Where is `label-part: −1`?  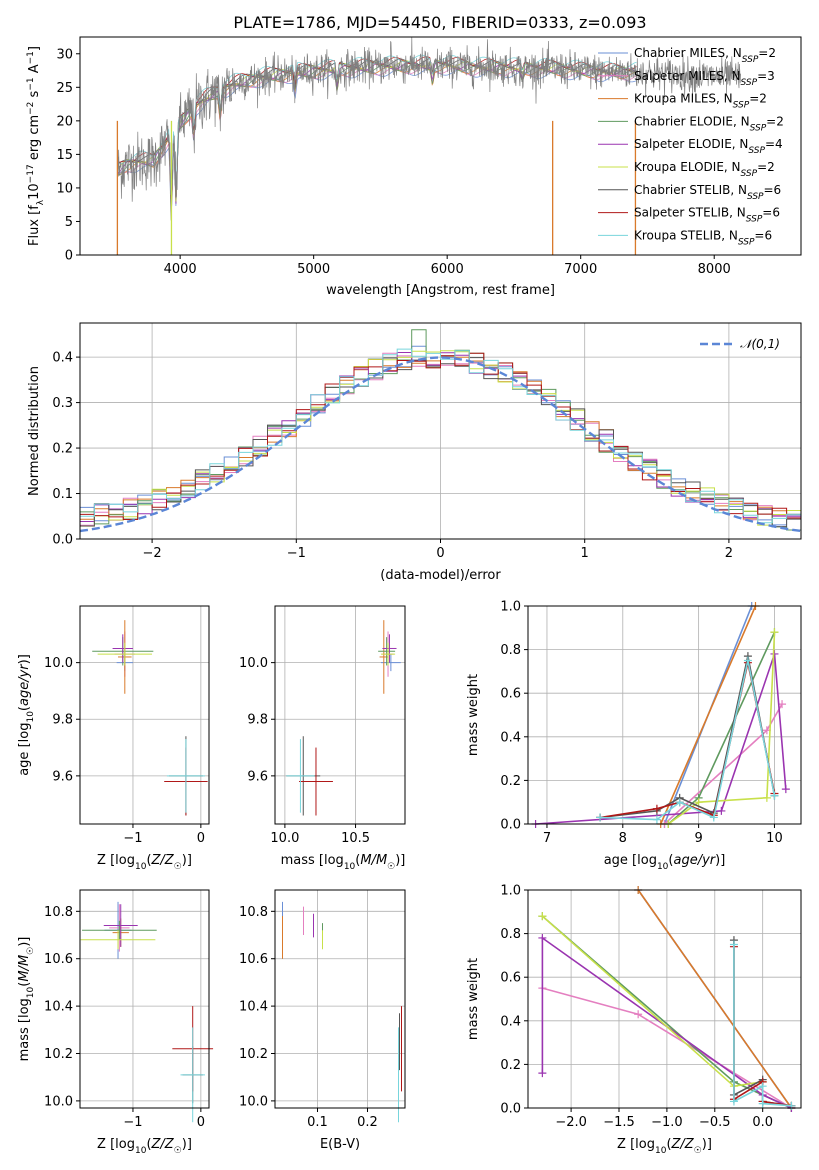
label-part: −1 is located at coordinates (31, 57).